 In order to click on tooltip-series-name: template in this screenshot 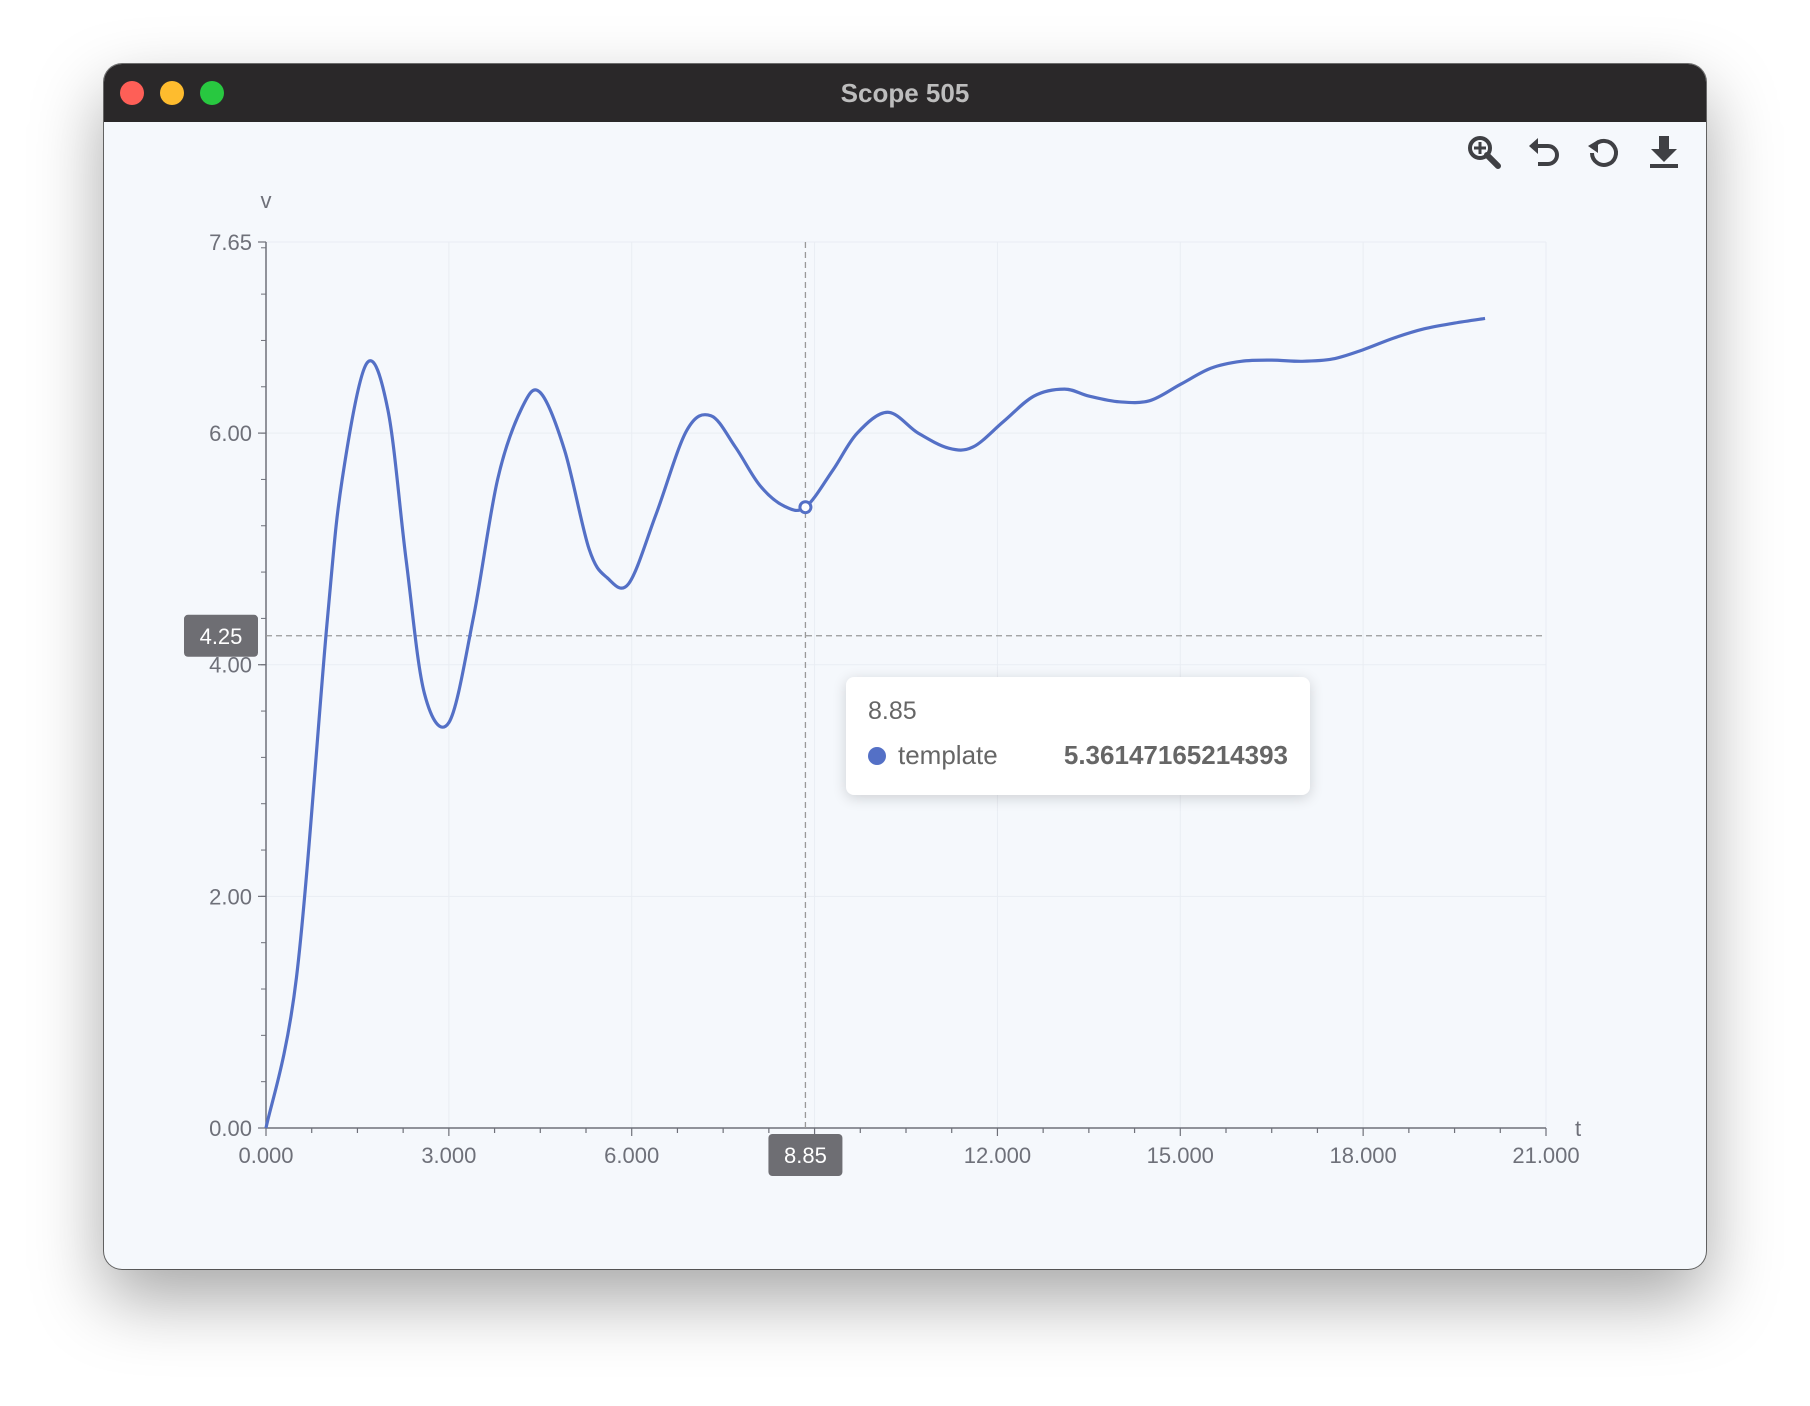, I will do `click(948, 755)`.